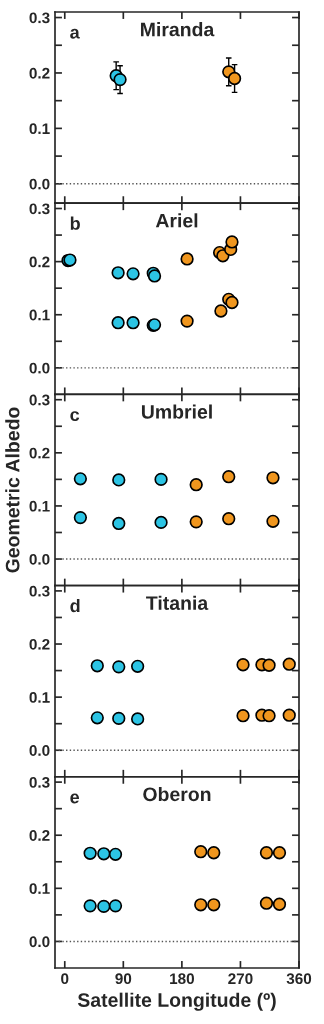 This screenshot has height=1024, width=324. Describe the element at coordinates (75, 416) in the screenshot. I see `annotation: c` at that location.